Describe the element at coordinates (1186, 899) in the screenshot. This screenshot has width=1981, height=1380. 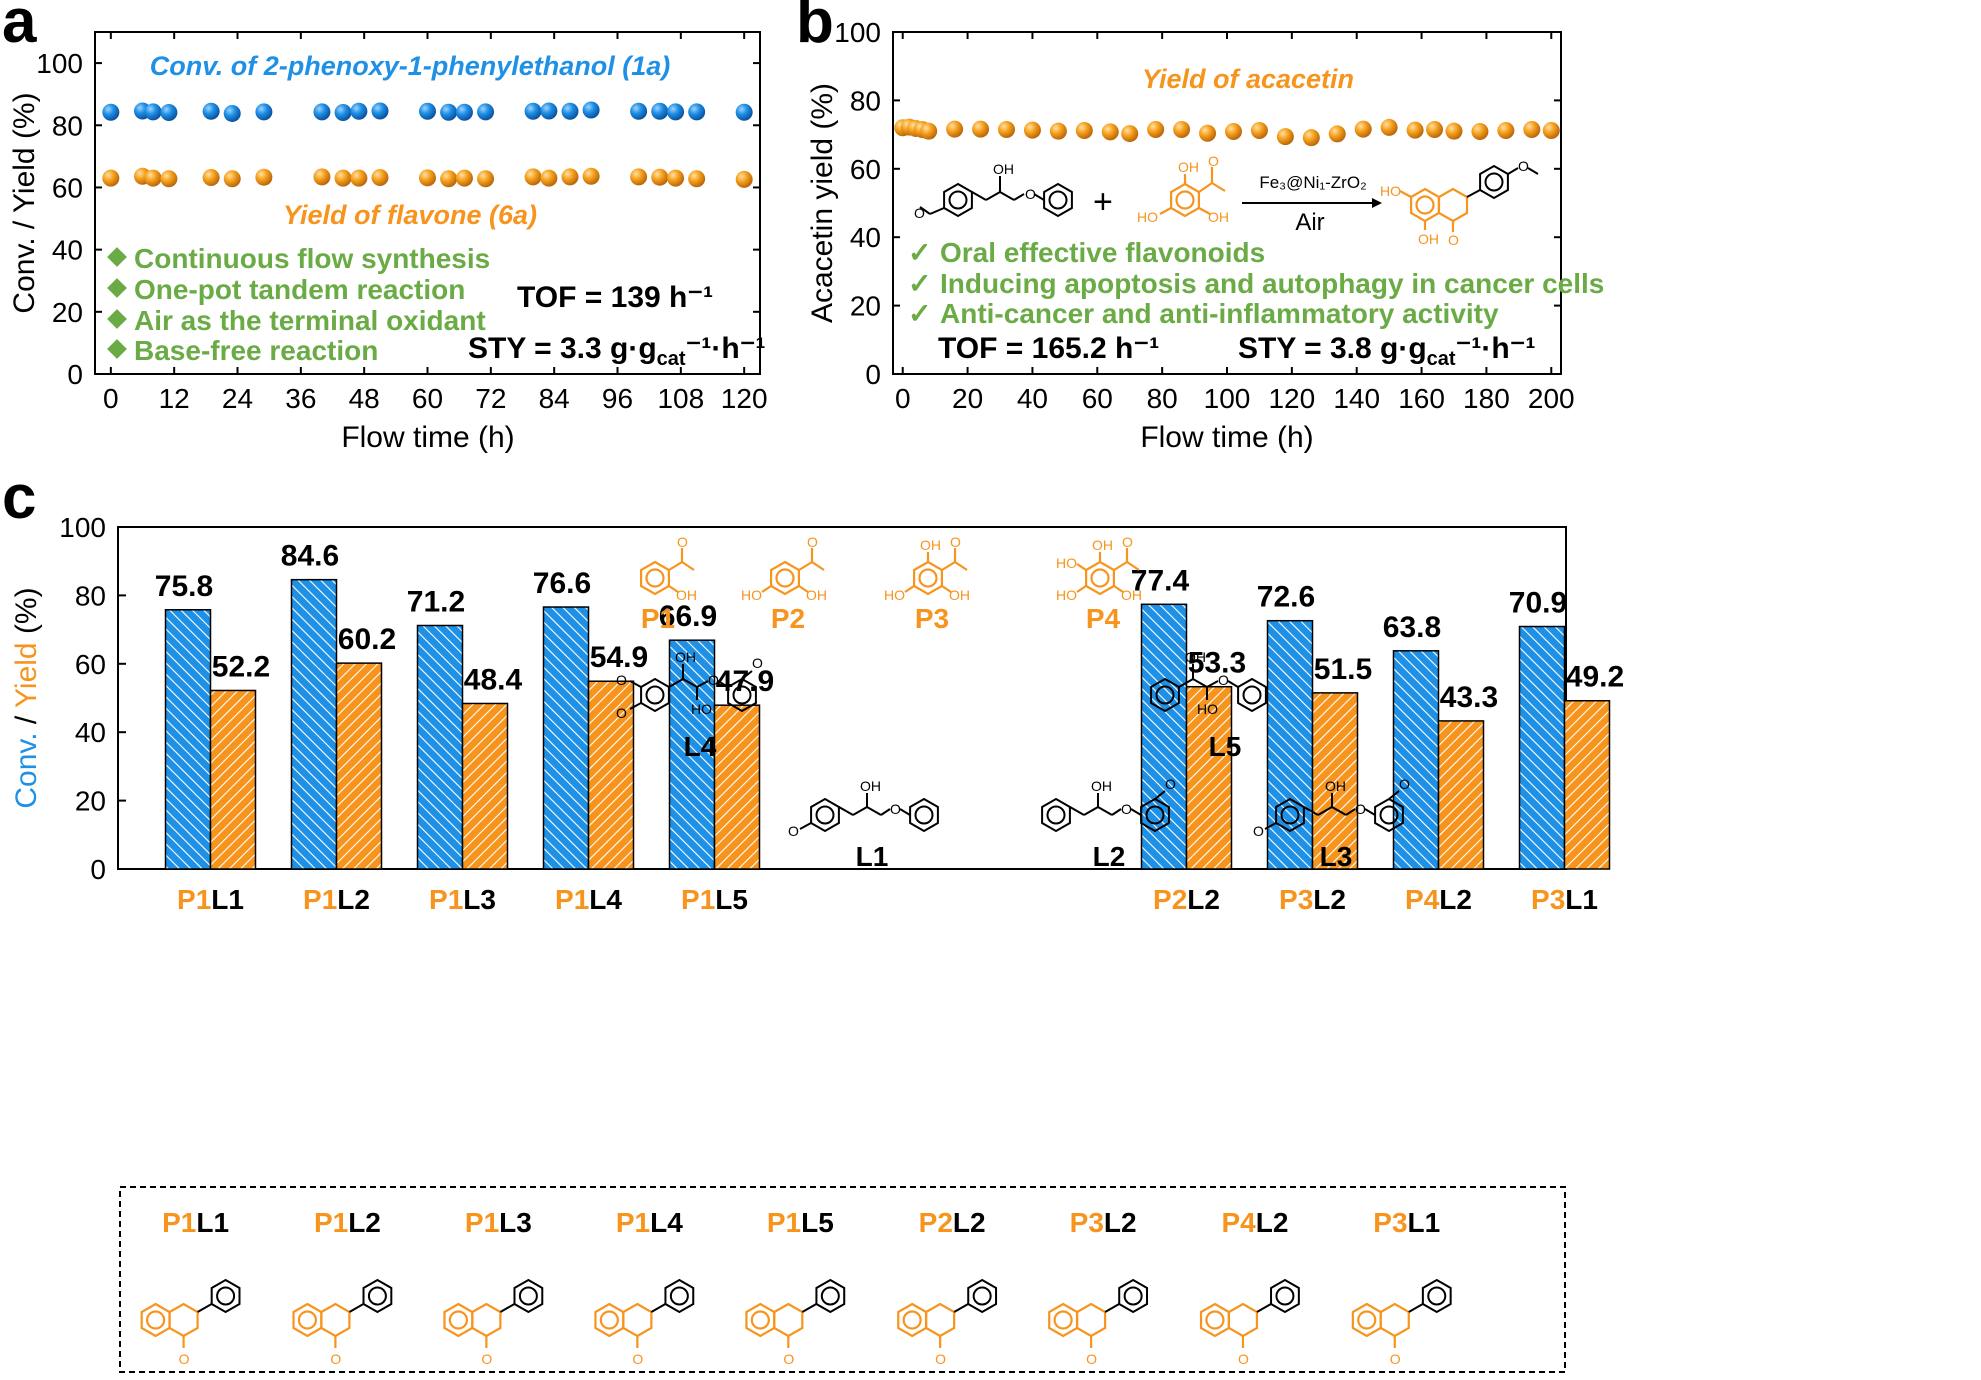
I see `category-label: P2L2` at that location.